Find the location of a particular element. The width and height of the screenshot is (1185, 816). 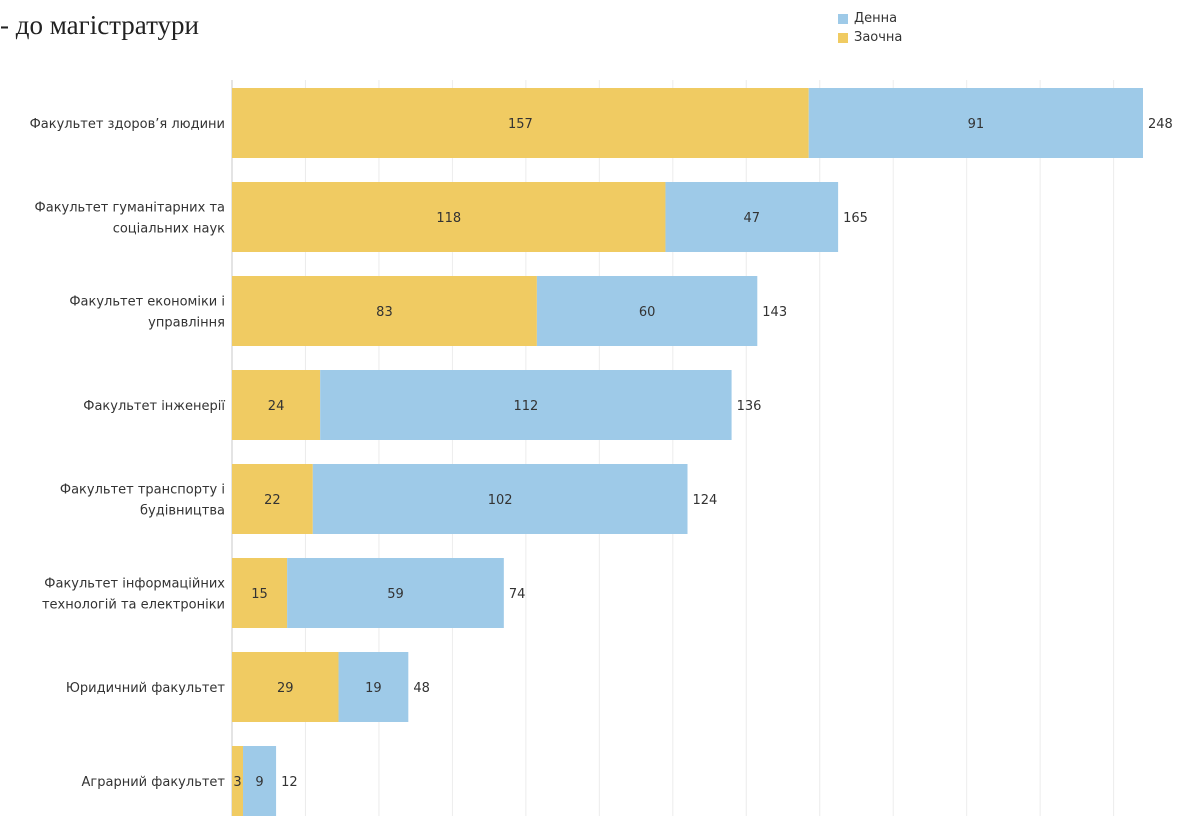

category-label: Юридичний факультет is located at coordinates (146, 688).